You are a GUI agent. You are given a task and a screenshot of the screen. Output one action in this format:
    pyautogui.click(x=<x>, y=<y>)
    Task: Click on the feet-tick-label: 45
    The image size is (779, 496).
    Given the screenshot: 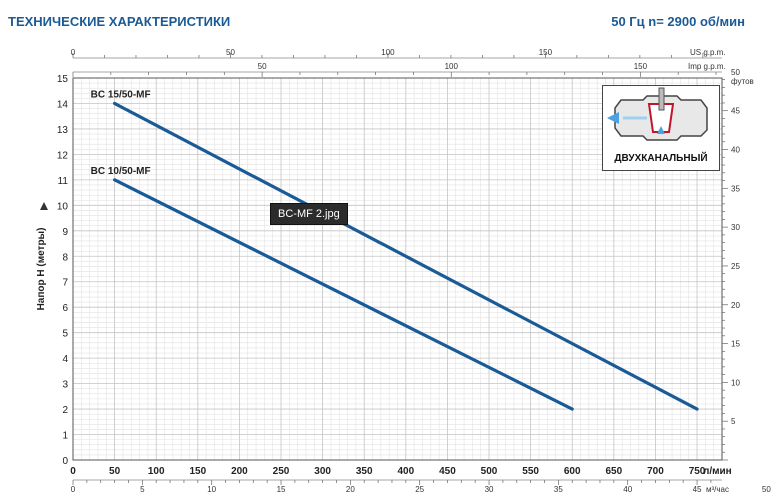 What is the action you would take?
    pyautogui.click(x=735, y=111)
    